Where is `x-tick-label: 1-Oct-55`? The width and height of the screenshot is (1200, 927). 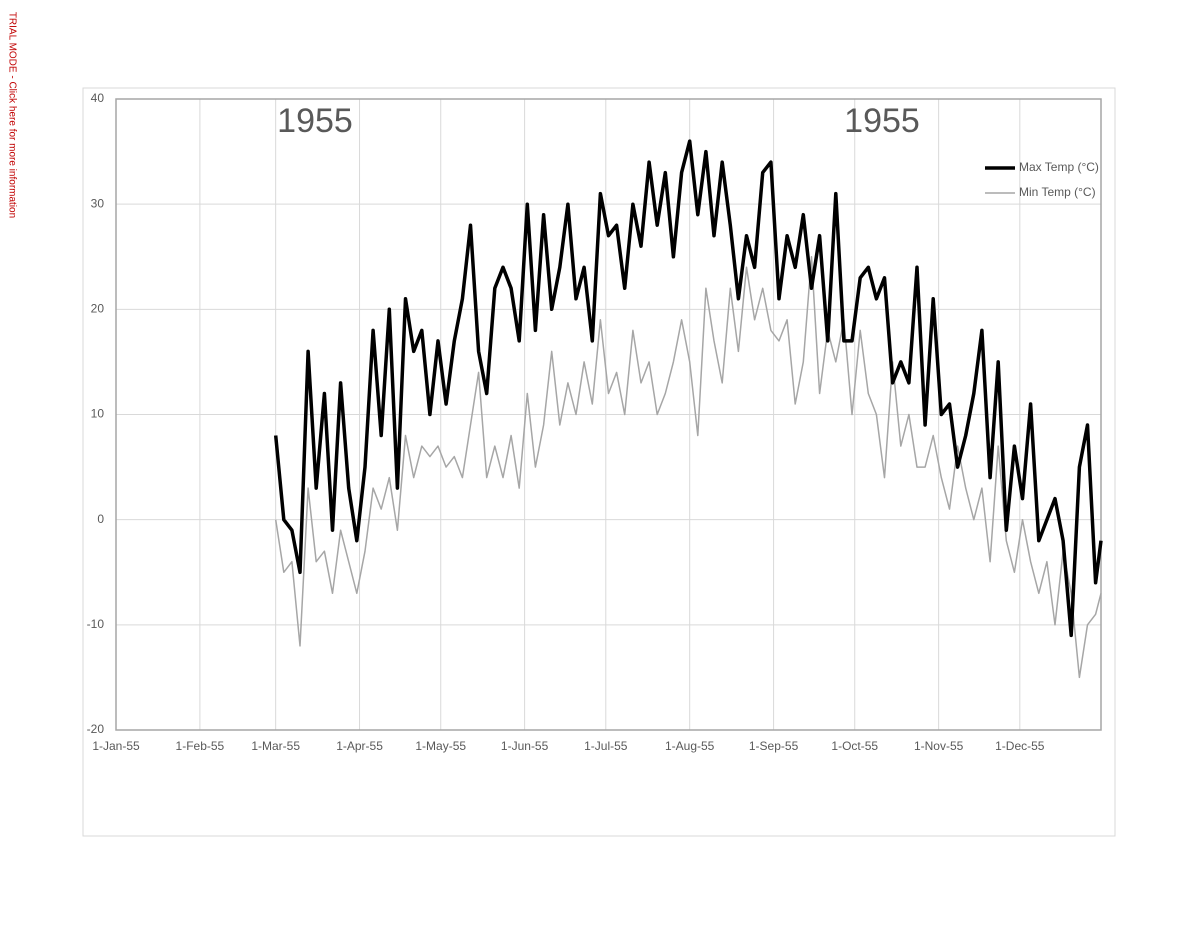 x-tick-label: 1-Oct-55 is located at coordinates (854, 746).